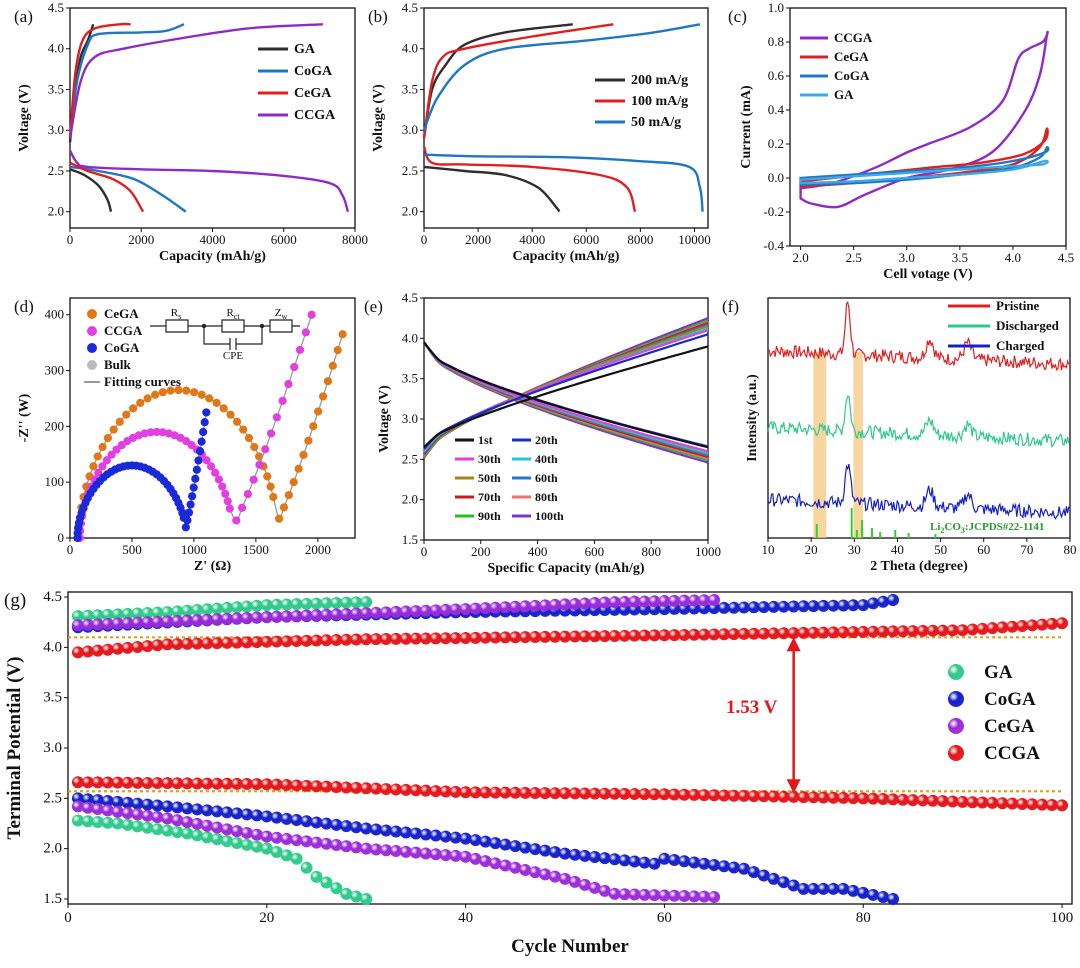  What do you see at coordinates (55, 314) in the screenshot?
I see `y-tick-label: 400` at bounding box center [55, 314].